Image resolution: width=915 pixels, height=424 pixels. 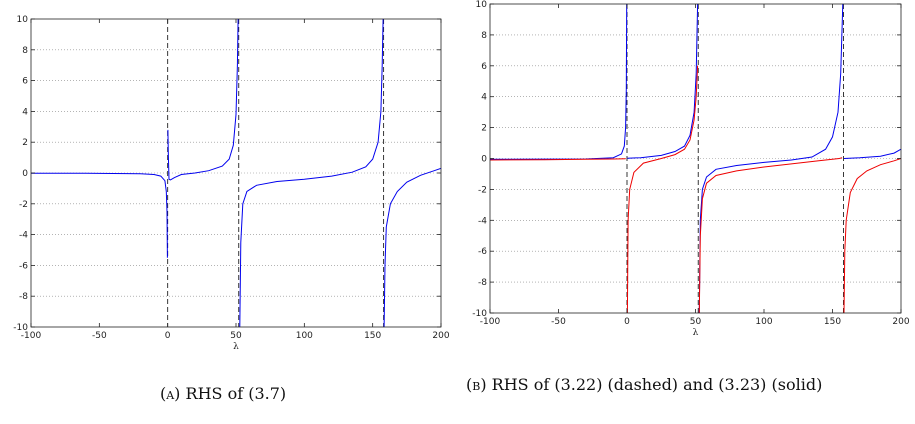 What do you see at coordinates (476, 384) in the screenshot?
I see `caption-b-tag: (b)` at bounding box center [476, 384].